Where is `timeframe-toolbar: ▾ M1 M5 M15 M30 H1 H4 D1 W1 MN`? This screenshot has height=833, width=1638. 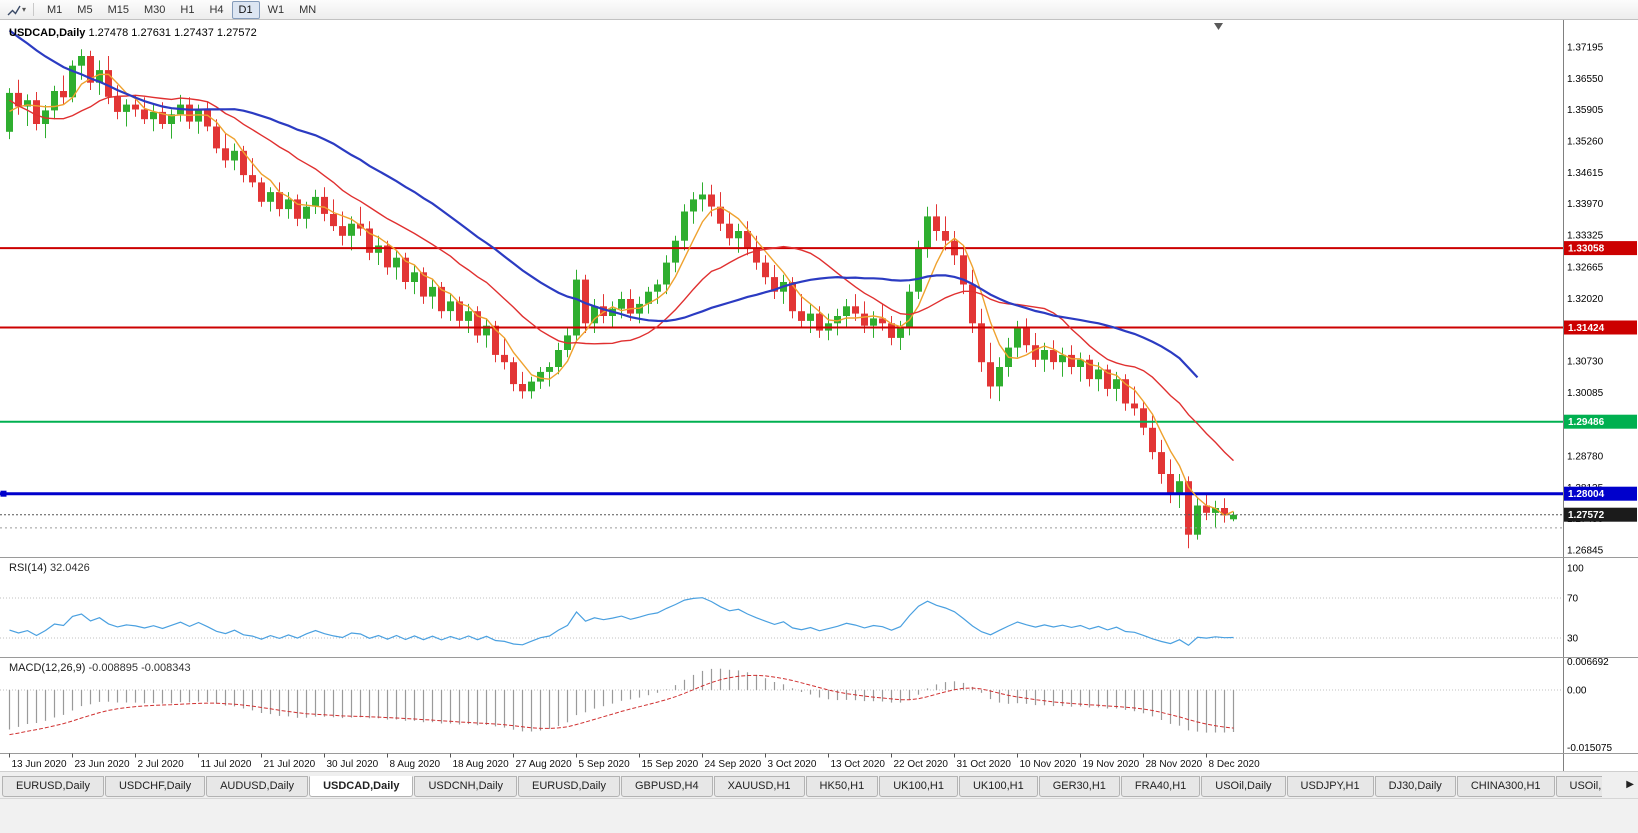
timeframe-toolbar: ▾ M1 M5 M15 M30 H1 H4 D1 W1 MN is located at coordinates (819, 10).